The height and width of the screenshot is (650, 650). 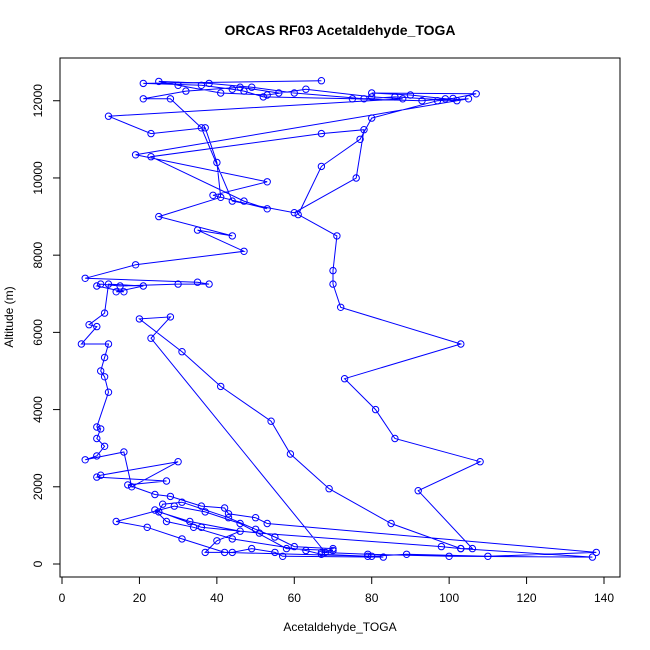 What do you see at coordinates (449, 598) in the screenshot?
I see `x-tick-label: 100` at bounding box center [449, 598].